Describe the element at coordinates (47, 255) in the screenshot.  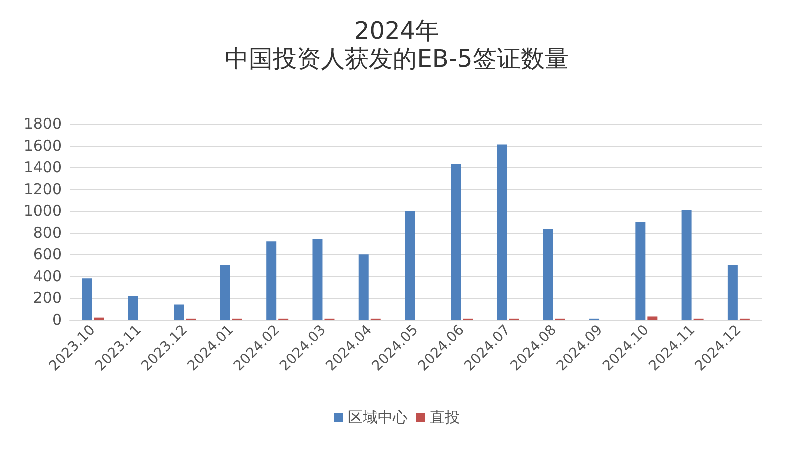
I see `y-tick-label: 600` at that location.